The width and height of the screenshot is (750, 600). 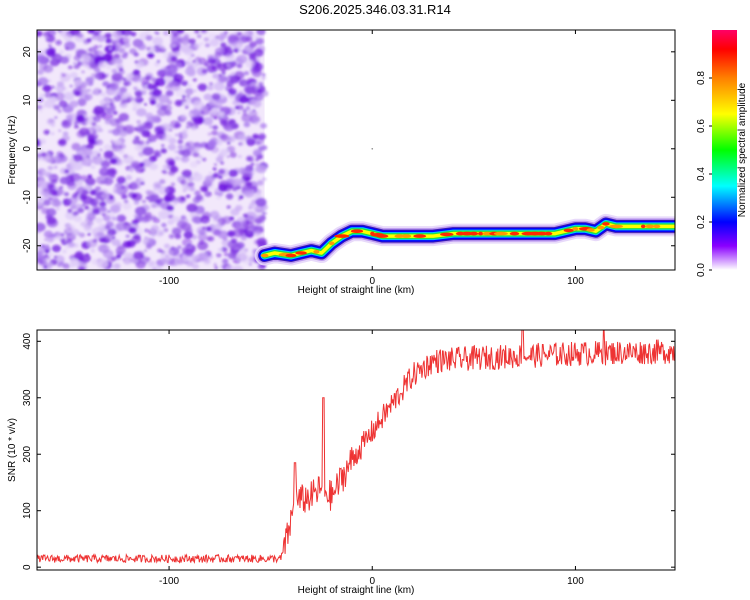 What do you see at coordinates (27, 100) in the screenshot?
I see `y-tick-label: 10` at bounding box center [27, 100].